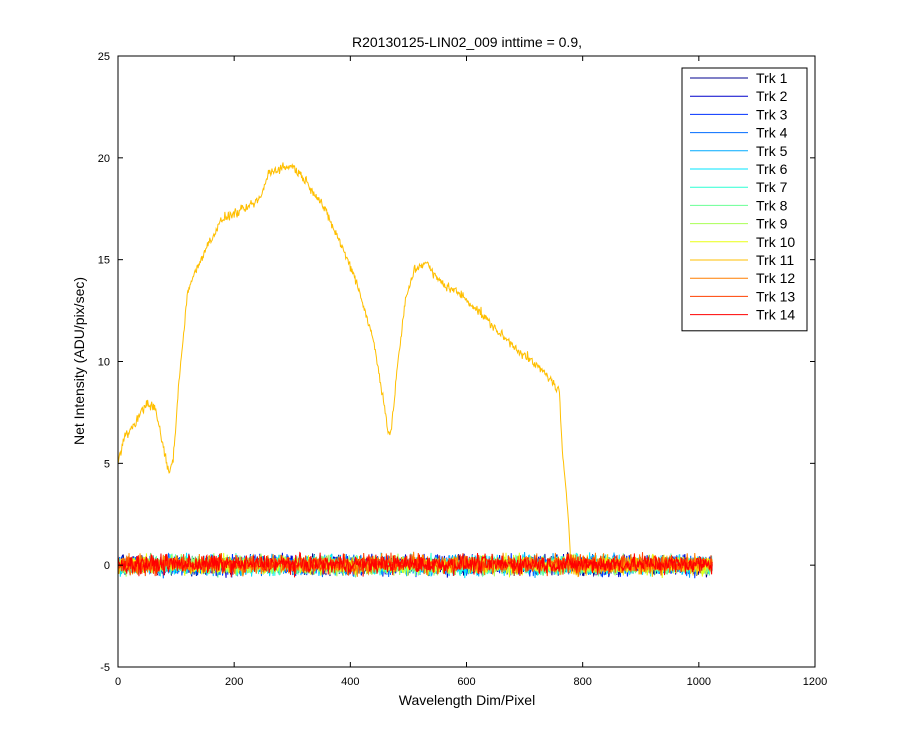 This screenshot has width=900, height=750. Describe the element at coordinates (104, 363) in the screenshot. I see `y-tick-label: 10` at that location.